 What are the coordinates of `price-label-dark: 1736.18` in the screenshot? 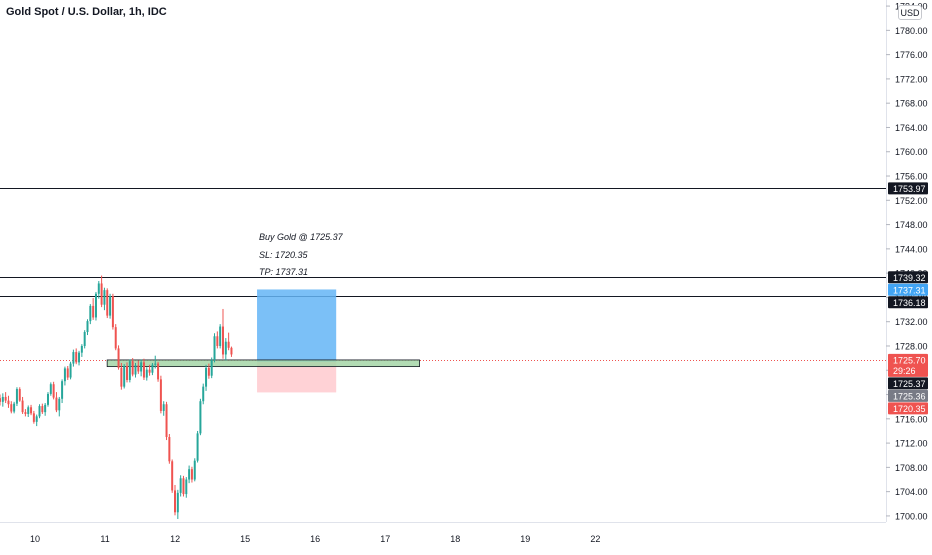 It's located at (908, 302).